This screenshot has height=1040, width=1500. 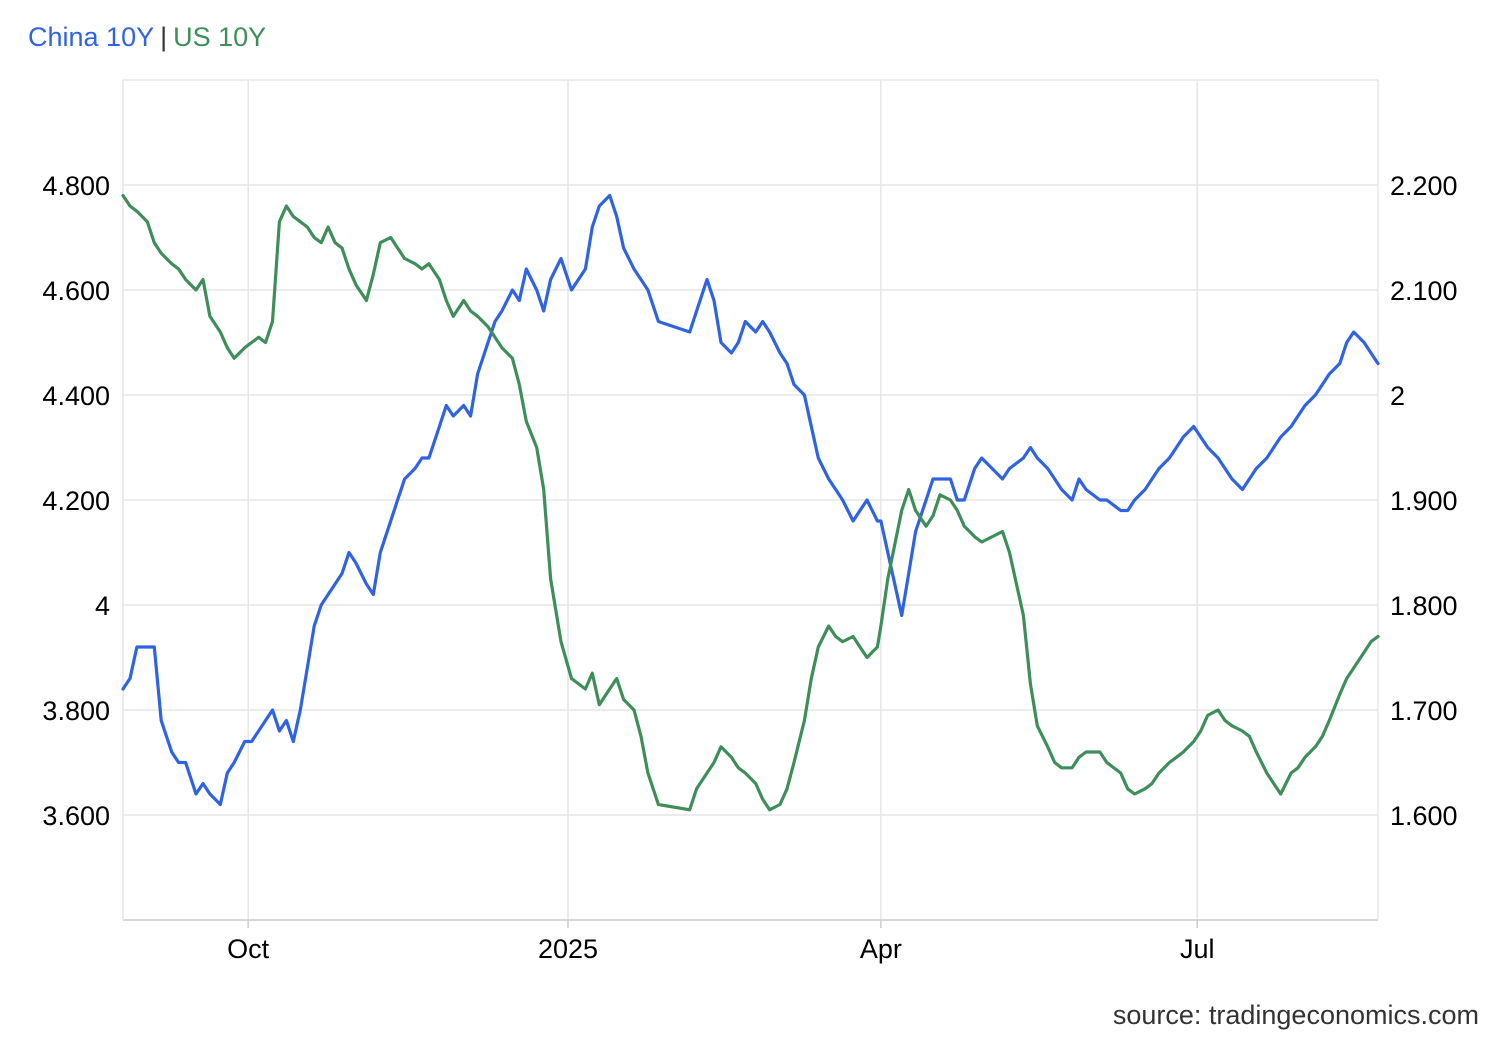 I want to click on left-axis-ticks: 3.600 3.800 4 4.200 4.400 4.600 4.800, so click(x=76, y=501).